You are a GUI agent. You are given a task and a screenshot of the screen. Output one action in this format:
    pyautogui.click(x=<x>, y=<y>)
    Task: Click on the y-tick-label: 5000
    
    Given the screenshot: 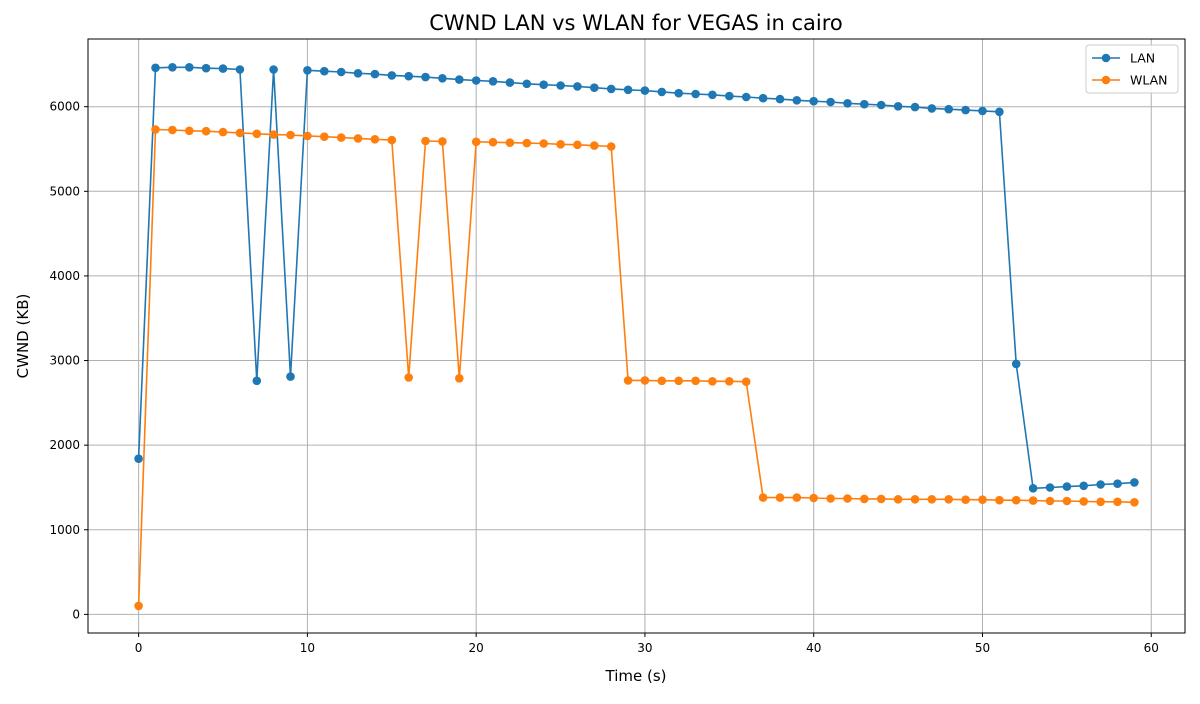 What is the action you would take?
    pyautogui.click(x=64, y=191)
    